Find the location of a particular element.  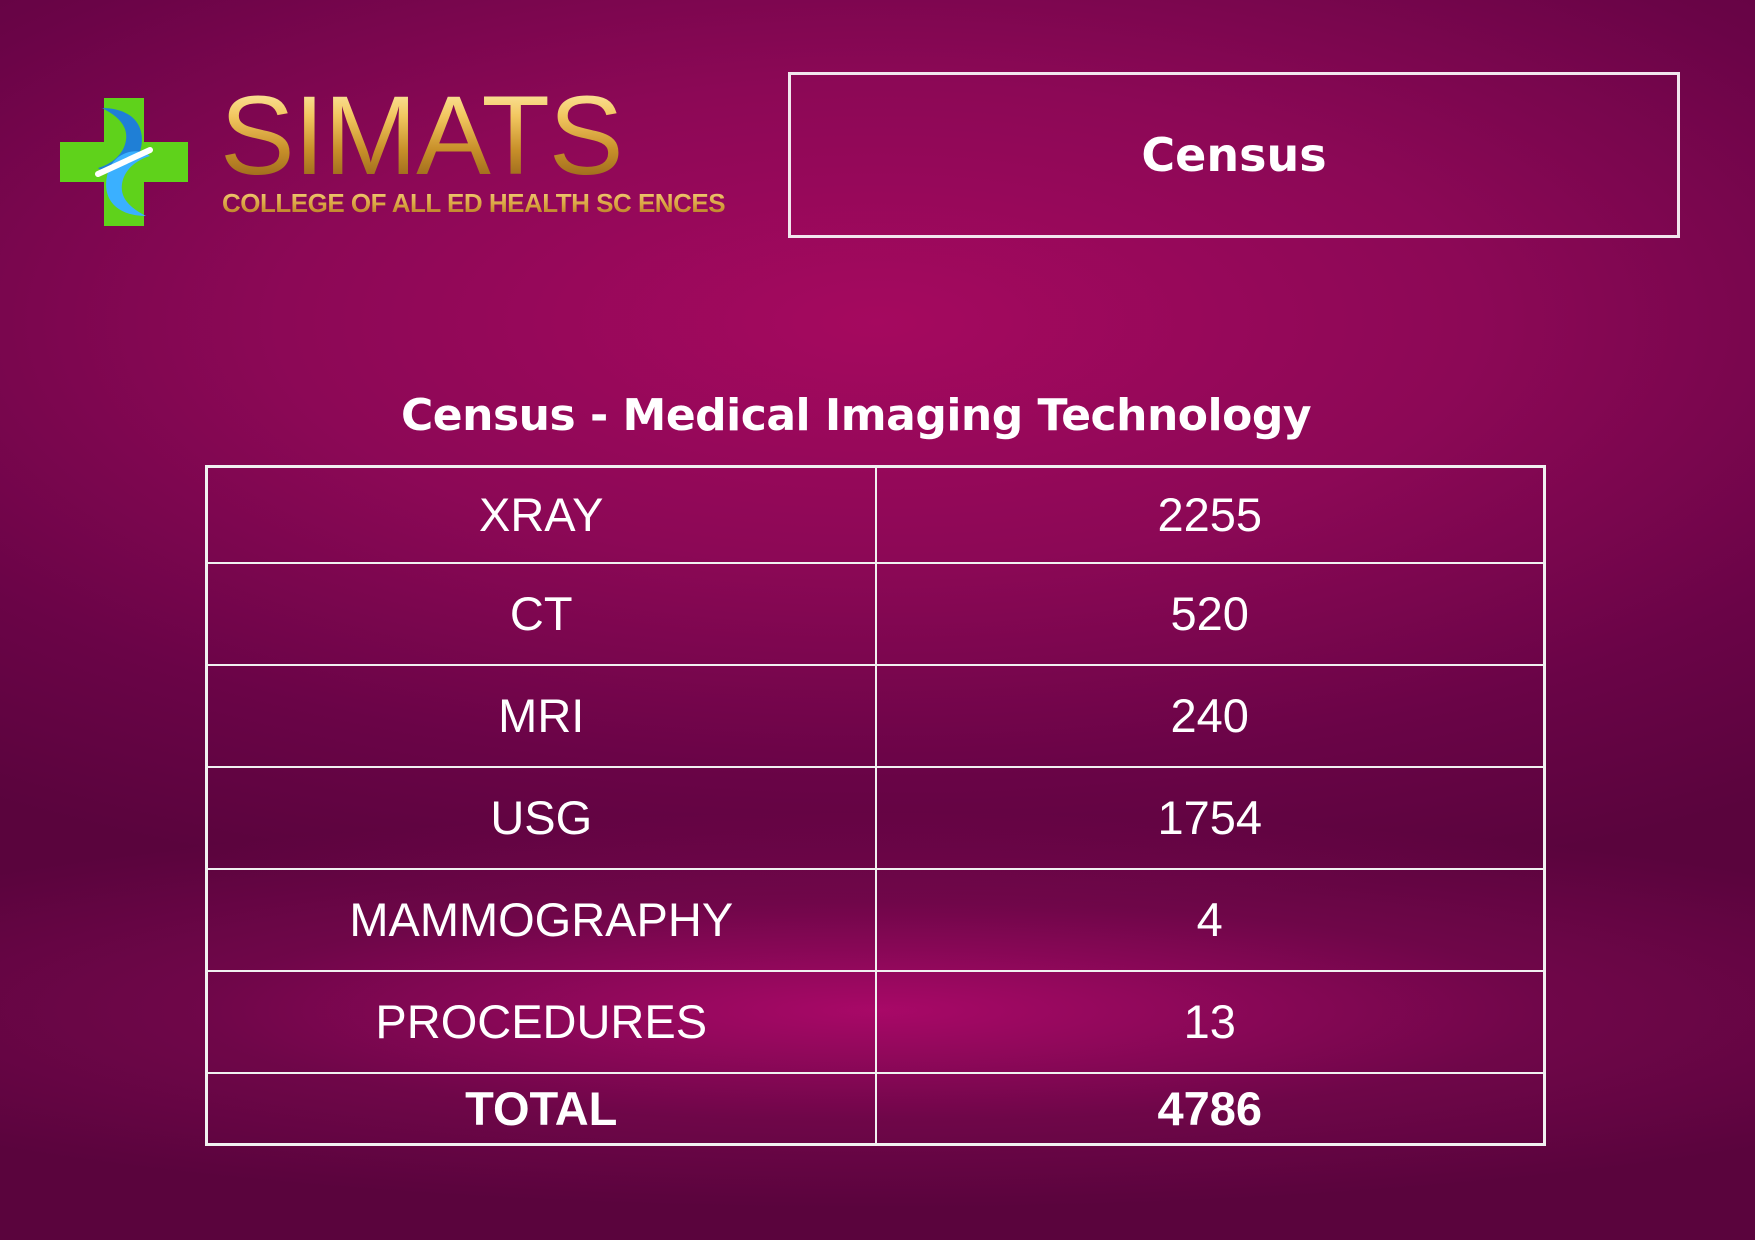

count-cell: 1754 is located at coordinates (1210, 817).